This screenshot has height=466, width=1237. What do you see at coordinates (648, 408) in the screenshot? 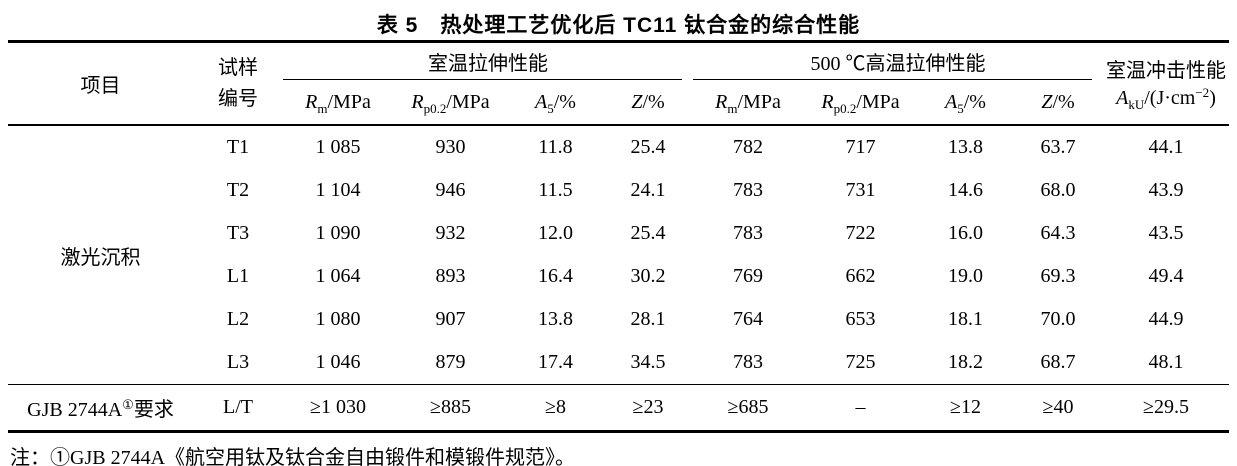
I see `value-cell: ≥23` at bounding box center [648, 408].